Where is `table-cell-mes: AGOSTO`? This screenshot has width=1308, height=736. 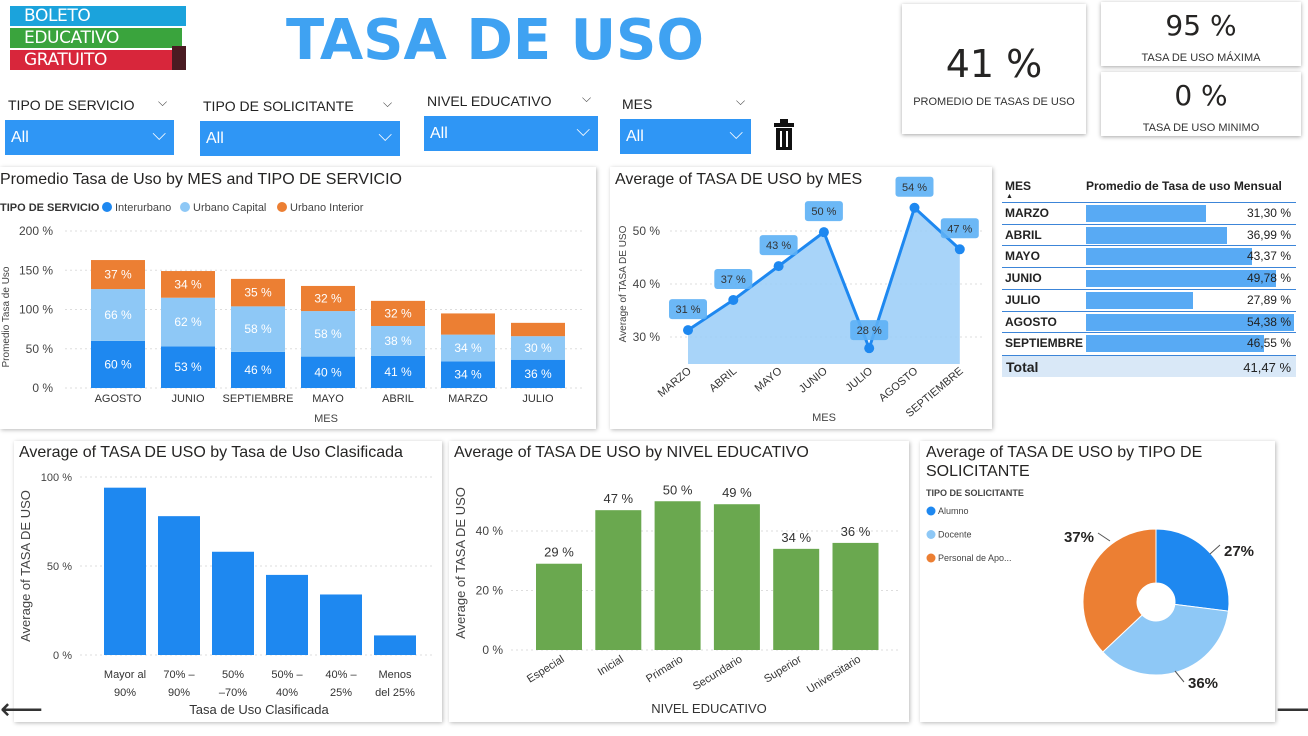 table-cell-mes: AGOSTO is located at coordinates (1031, 321).